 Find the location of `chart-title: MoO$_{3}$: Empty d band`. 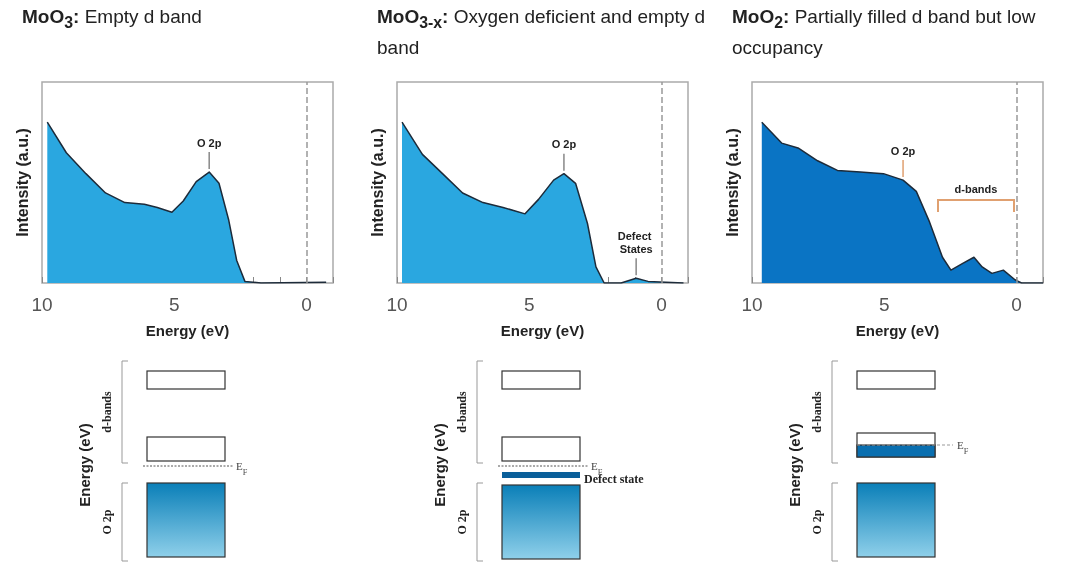

chart-title: MoO$_{3}$: Empty d band is located at coordinates (112, 18).